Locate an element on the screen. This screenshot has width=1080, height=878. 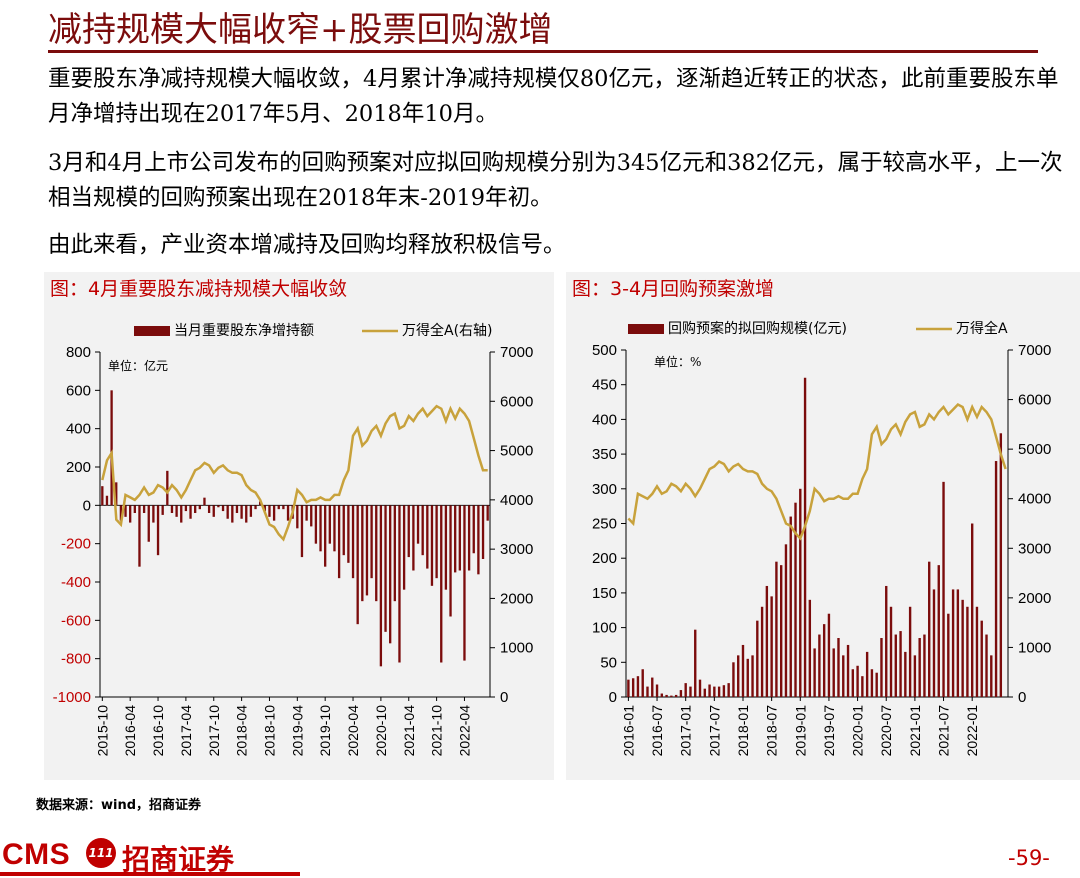
y-left-tick-label: 450 is located at coordinates (604, 385).